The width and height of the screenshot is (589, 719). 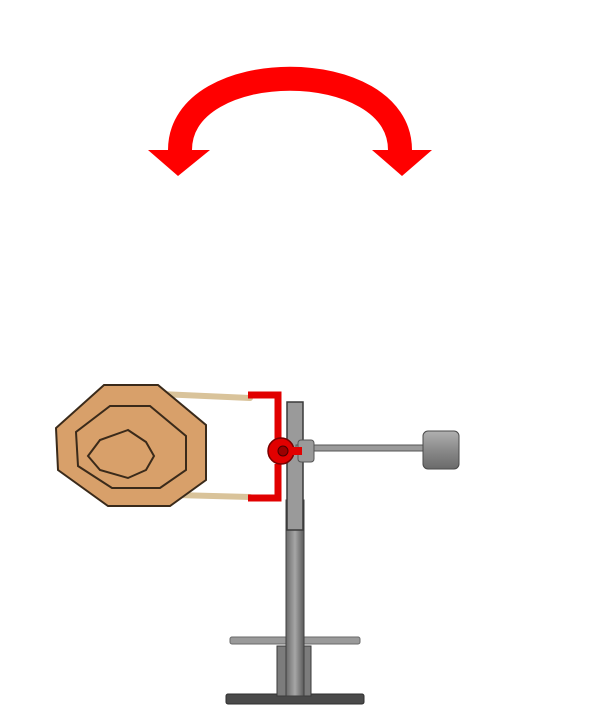 I want to click on stand, so click(x=295, y=553).